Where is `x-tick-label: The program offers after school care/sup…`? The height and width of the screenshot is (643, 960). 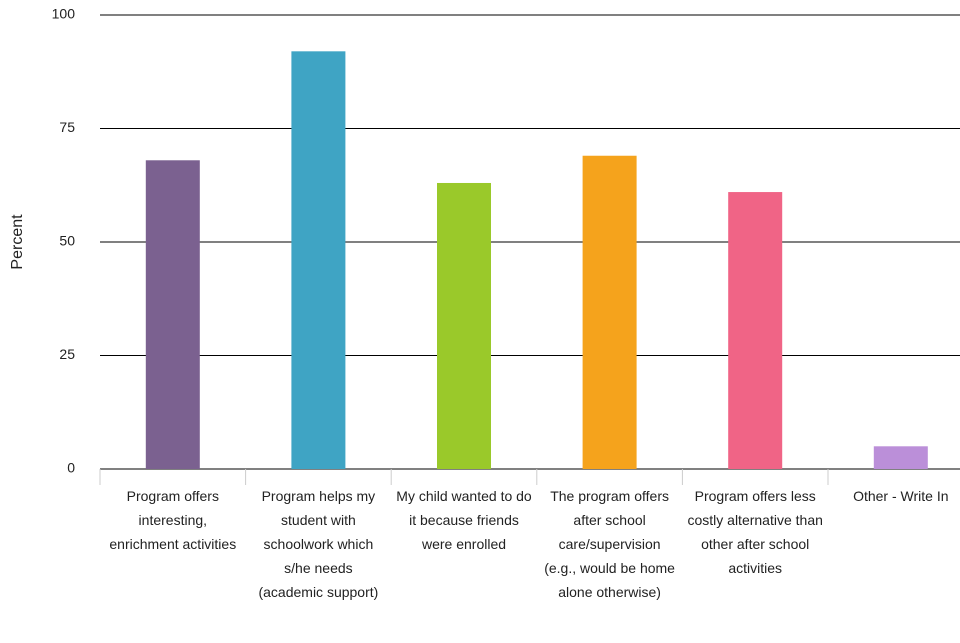 x-tick-label: The program offers after school care/sup… is located at coordinates (609, 544).